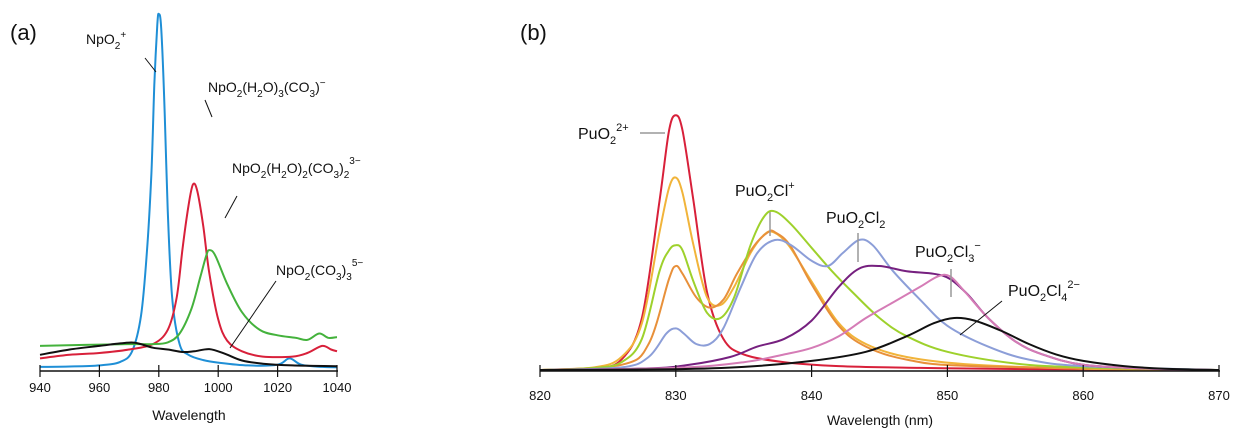  I want to click on annotation-npo2-plus: NpO2+, so click(106, 41).